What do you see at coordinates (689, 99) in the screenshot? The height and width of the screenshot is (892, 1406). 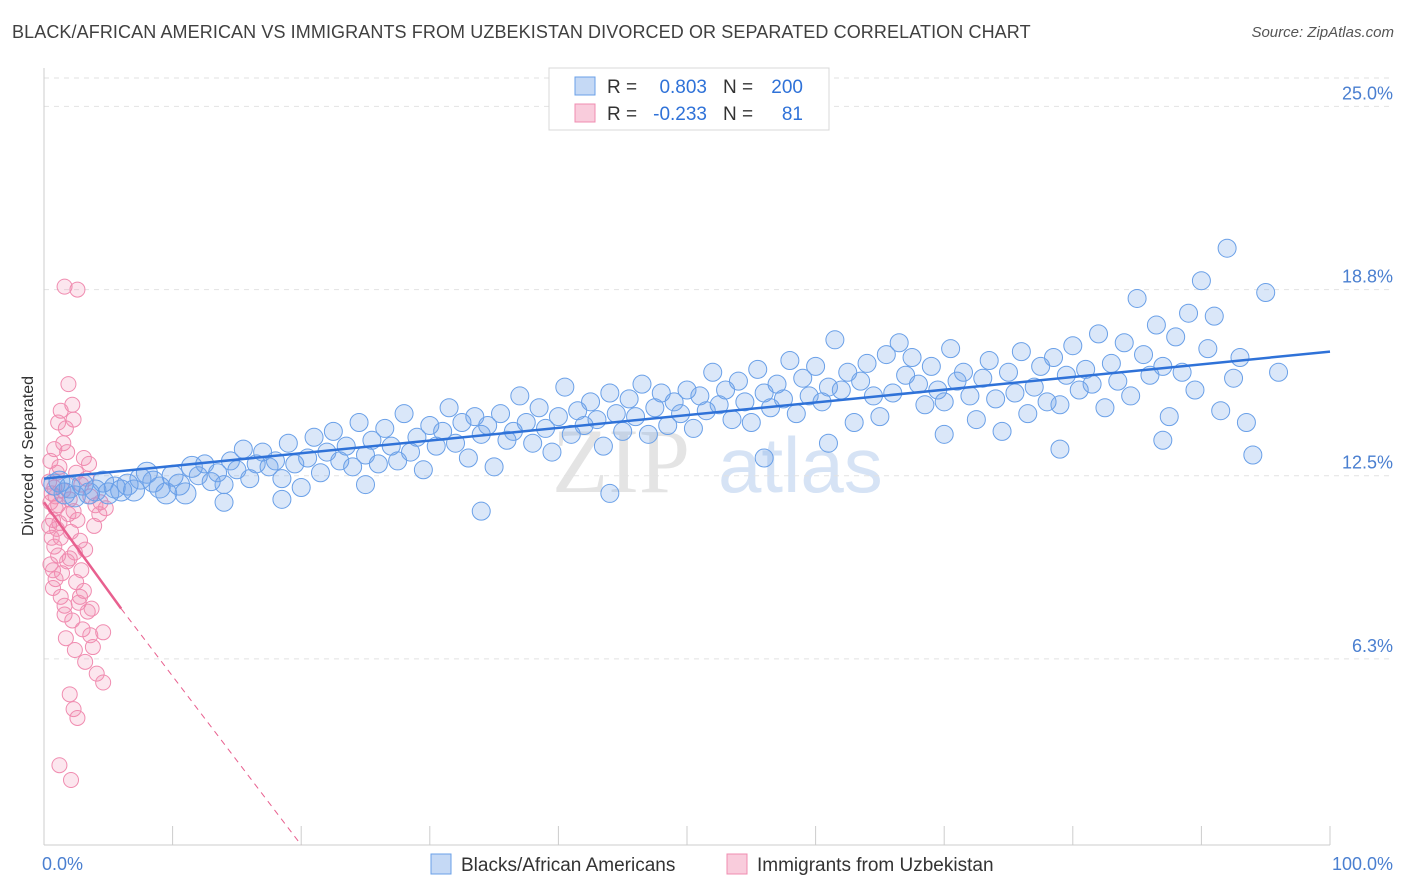 I see `stats-legend: R = 0.803 N = 200 R = -0.233 N = 81` at bounding box center [689, 99].